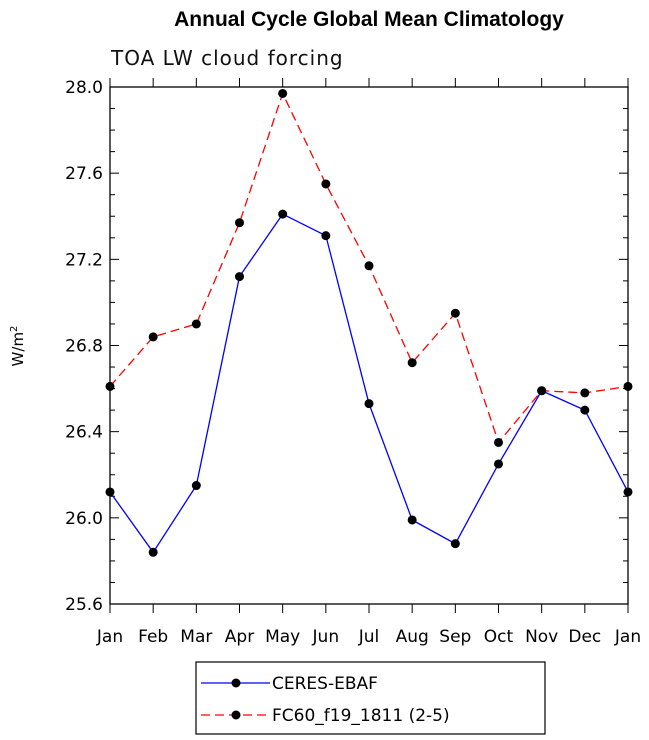 This screenshot has height=740, width=649. What do you see at coordinates (541, 637) in the screenshot?
I see `x-tick-label: Nov` at bounding box center [541, 637].